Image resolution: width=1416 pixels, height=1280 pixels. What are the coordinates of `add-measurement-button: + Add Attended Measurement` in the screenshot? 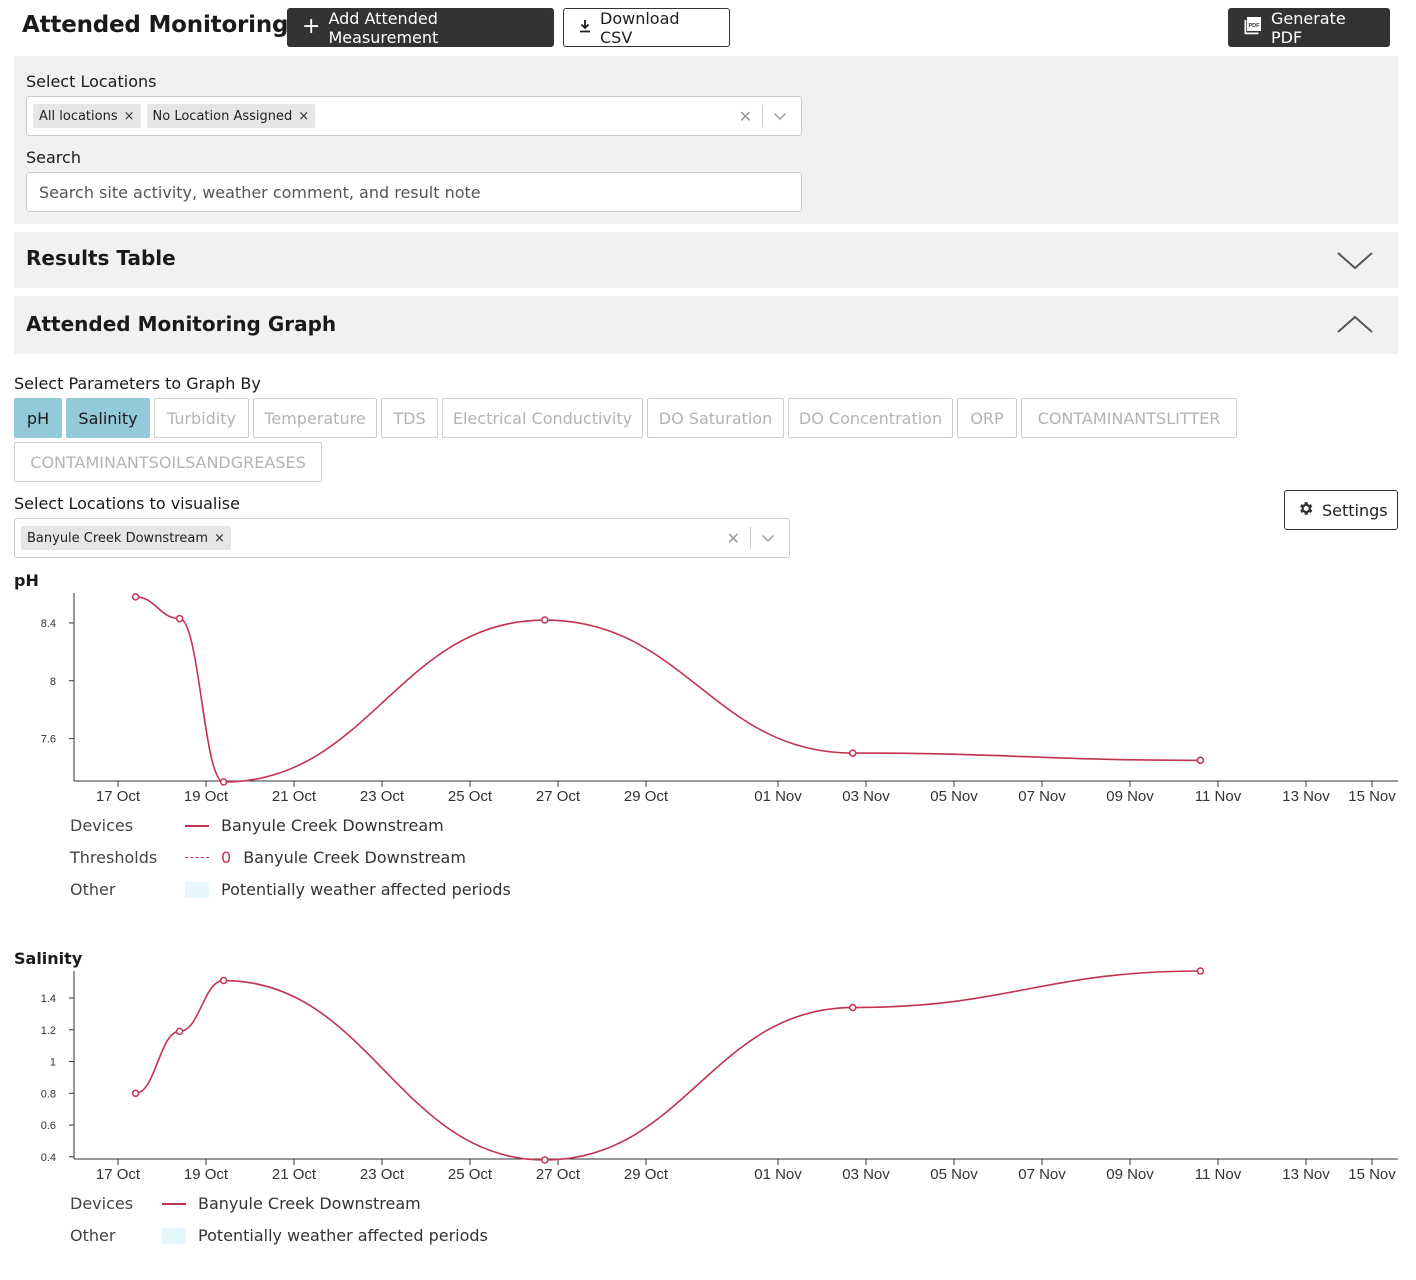 It's located at (420, 27).